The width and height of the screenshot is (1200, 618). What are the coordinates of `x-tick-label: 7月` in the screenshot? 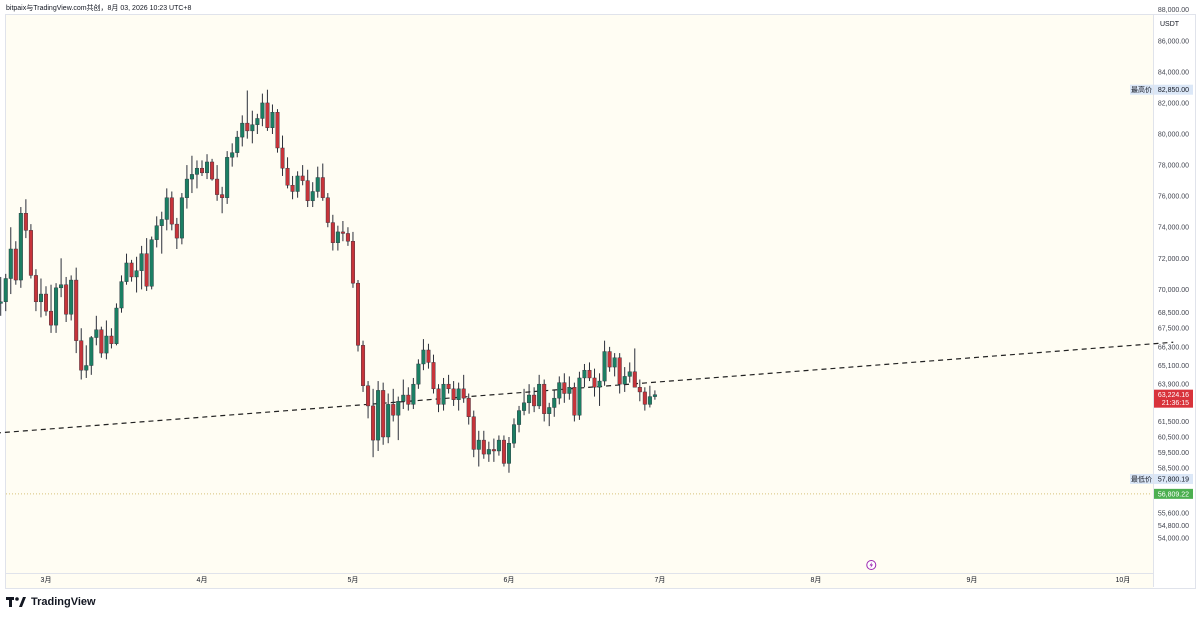 It's located at (659, 580).